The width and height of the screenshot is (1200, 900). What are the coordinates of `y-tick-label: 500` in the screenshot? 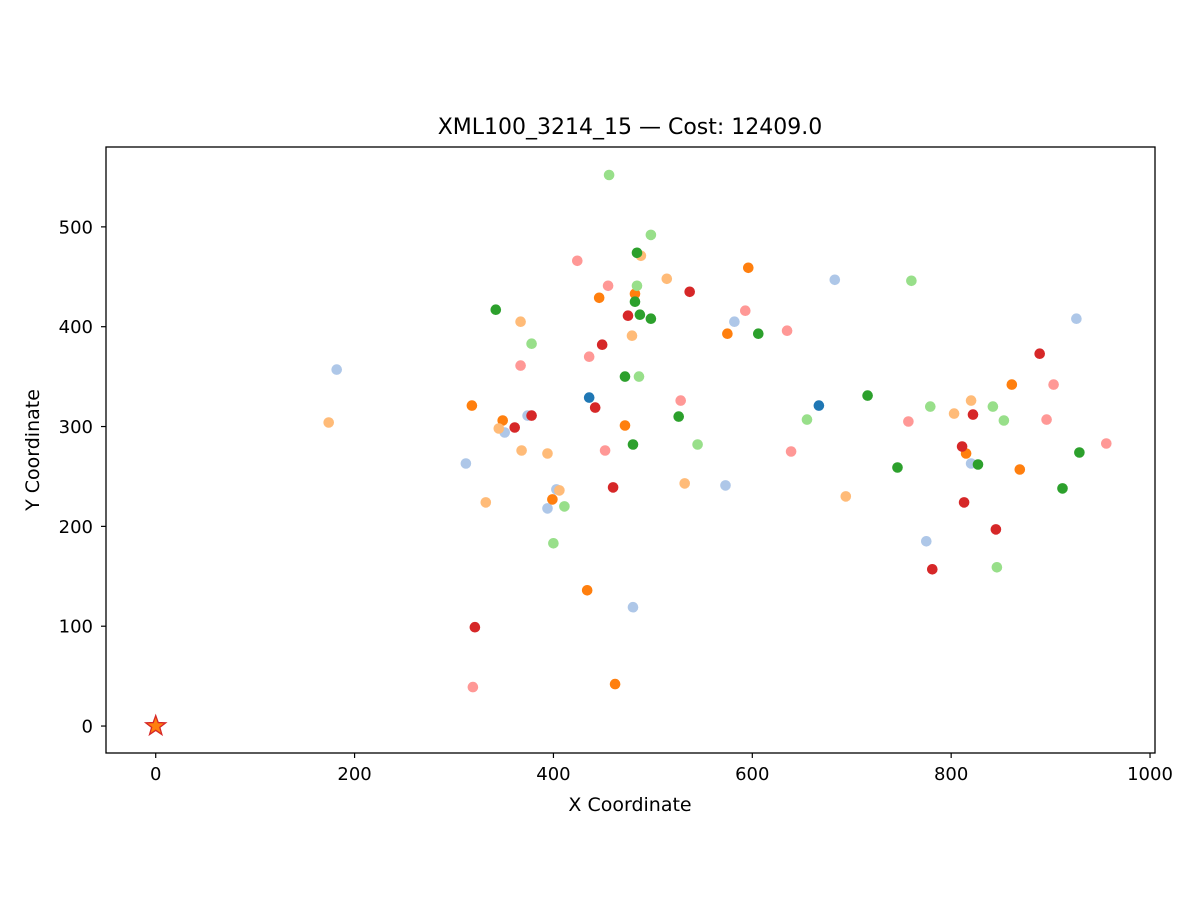 It's located at (76, 227).